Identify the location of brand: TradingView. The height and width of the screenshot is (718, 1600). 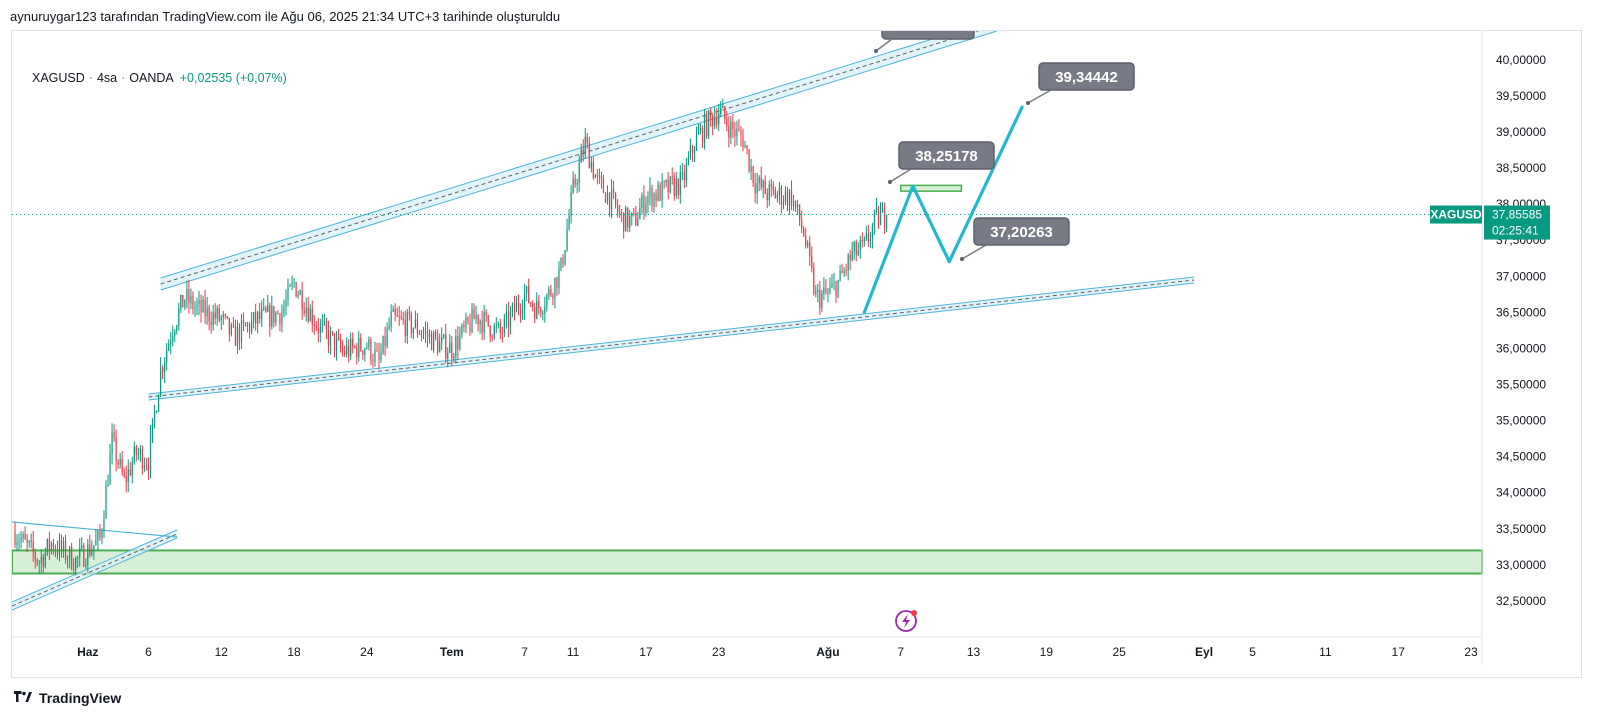
(66, 698).